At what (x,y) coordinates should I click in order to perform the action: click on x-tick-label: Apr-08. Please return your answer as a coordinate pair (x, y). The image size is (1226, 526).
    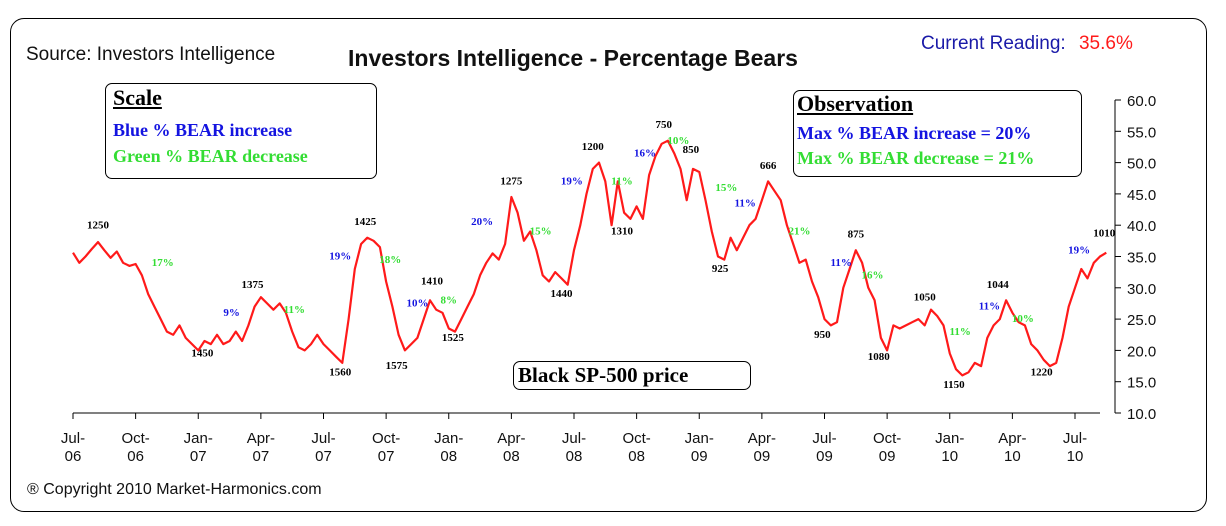
    Looking at the image, I should click on (511, 447).